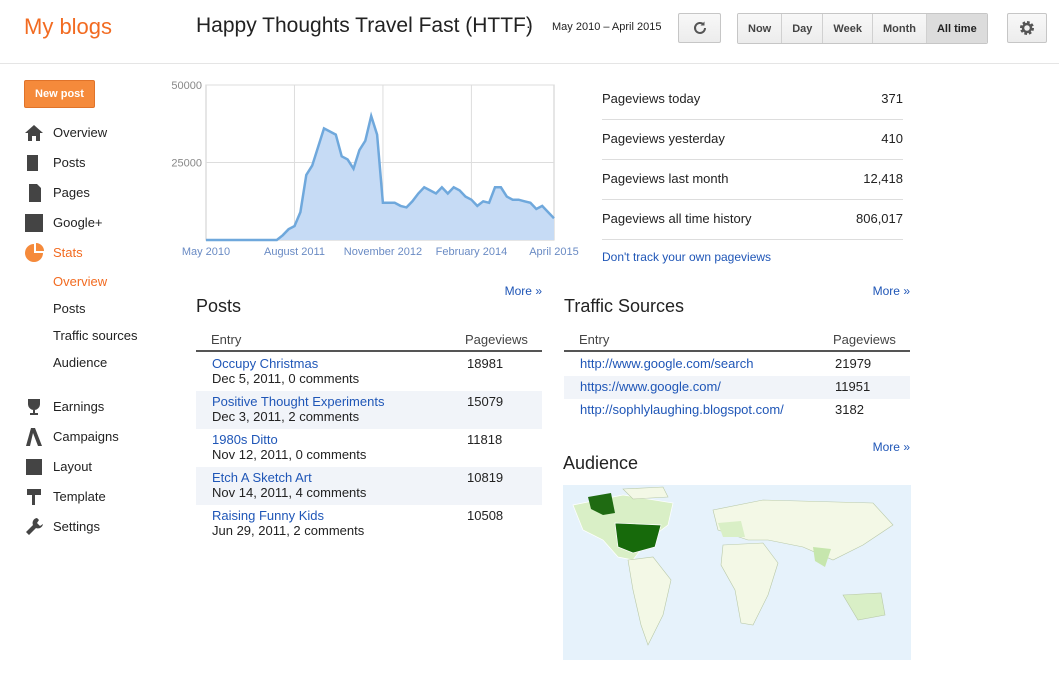 The width and height of the screenshot is (1059, 695). Describe the element at coordinates (472, 252) in the screenshot. I see `x-tick-label: February 2014` at that location.